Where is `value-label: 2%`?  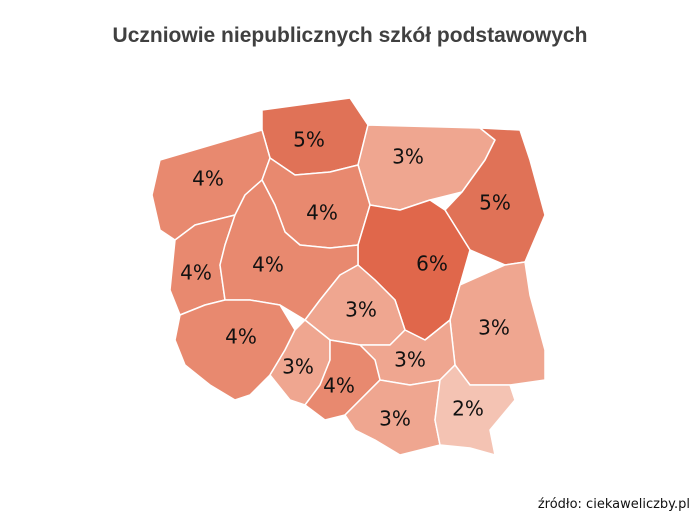
value-label: 2% is located at coordinates (468, 409).